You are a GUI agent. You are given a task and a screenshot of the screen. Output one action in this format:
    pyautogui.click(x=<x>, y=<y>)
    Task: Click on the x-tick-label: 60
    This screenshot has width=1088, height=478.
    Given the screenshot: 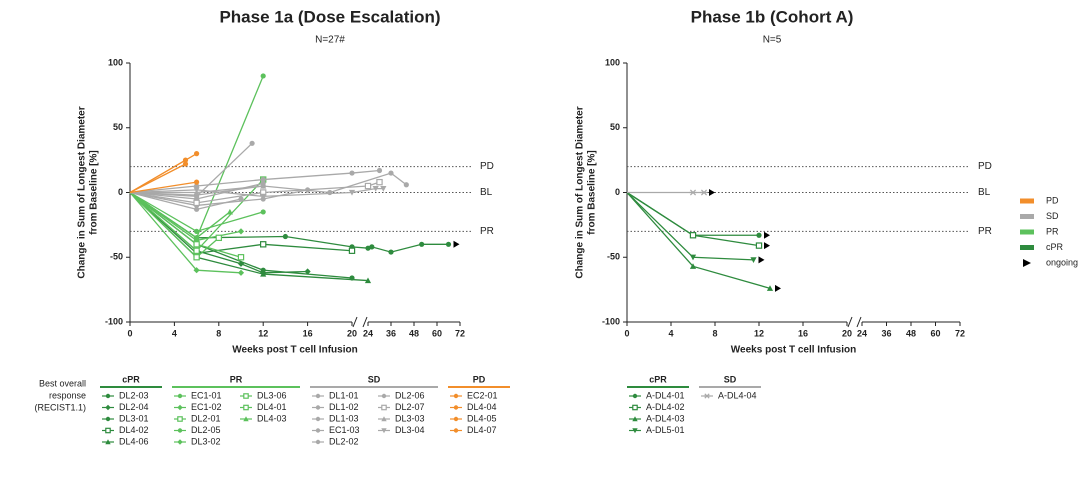 What is the action you would take?
    pyautogui.click(x=935, y=333)
    